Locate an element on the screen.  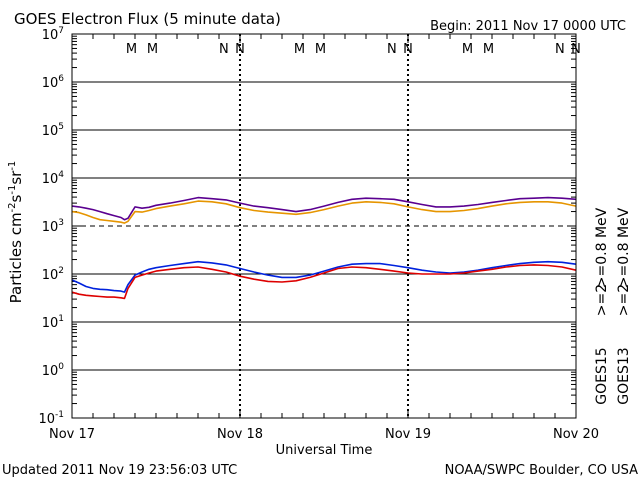
svg-text: Particles cm-2s-1sr-1 is located at coordinates (16, 232).